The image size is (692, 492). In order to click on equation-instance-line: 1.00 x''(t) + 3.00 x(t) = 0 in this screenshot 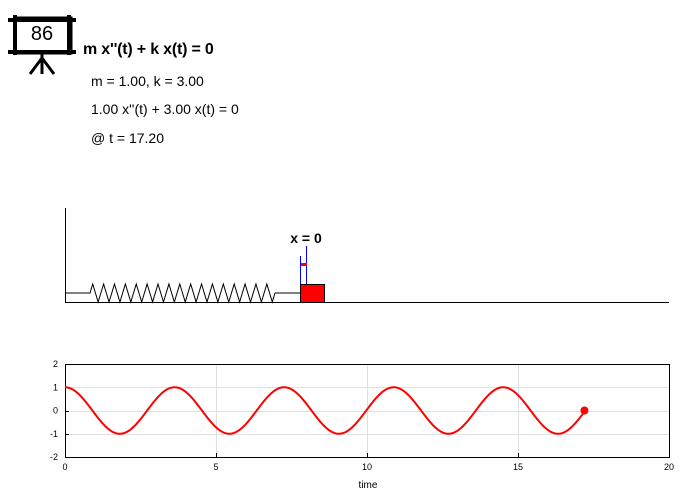, I will do `click(165, 109)`.